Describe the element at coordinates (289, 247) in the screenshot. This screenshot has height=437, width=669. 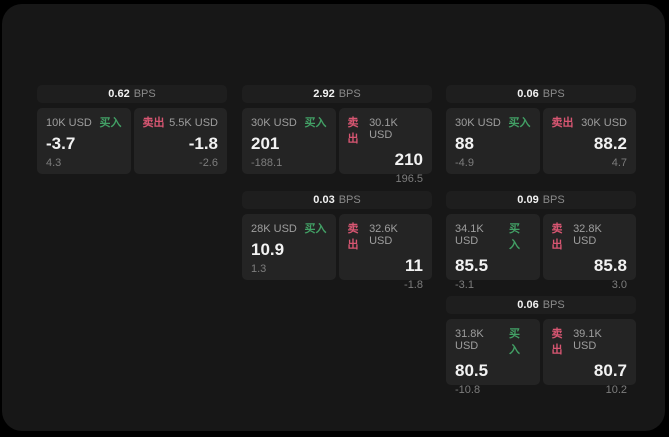
I see `buy-tile: 28K USD 买入 10.9 1.3` at that location.